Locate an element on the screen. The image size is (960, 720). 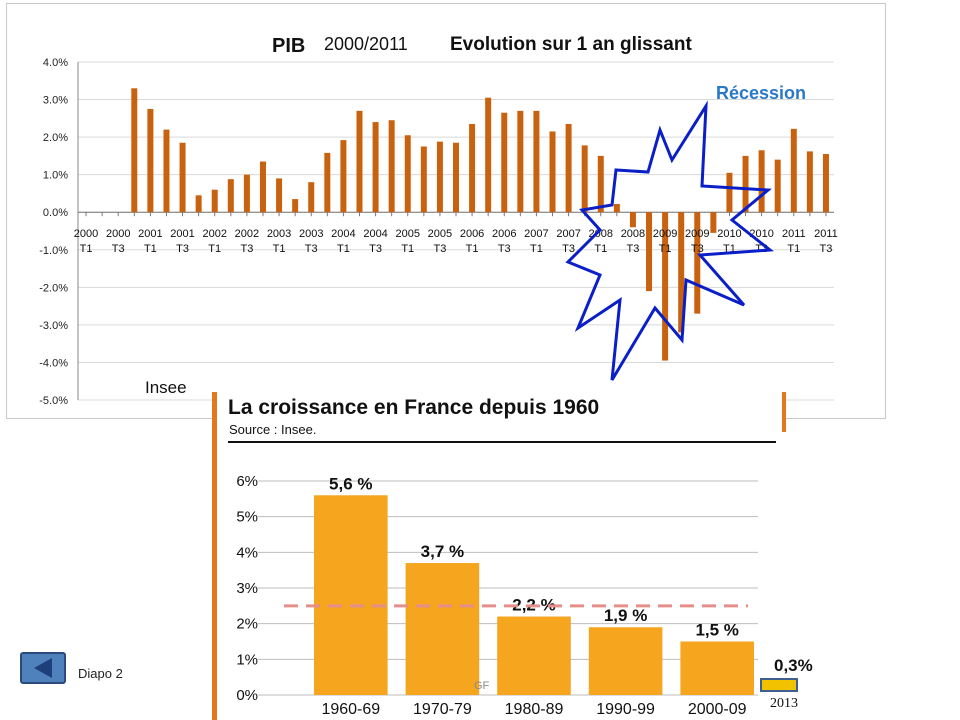
back-arrow-button is located at coordinates (43, 668).